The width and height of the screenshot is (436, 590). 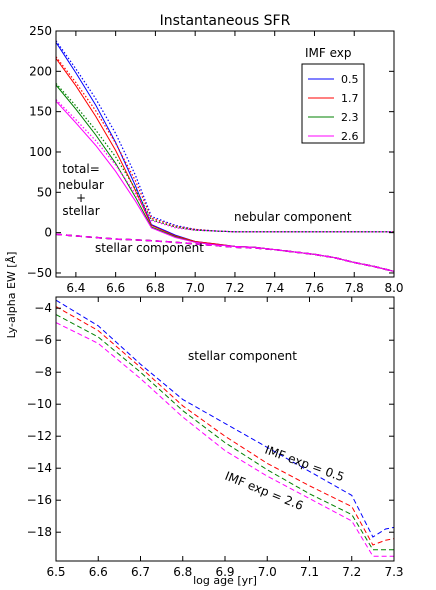 What do you see at coordinates (39, 273) in the screenshot?
I see `top-ytick-label: −50` at bounding box center [39, 273].